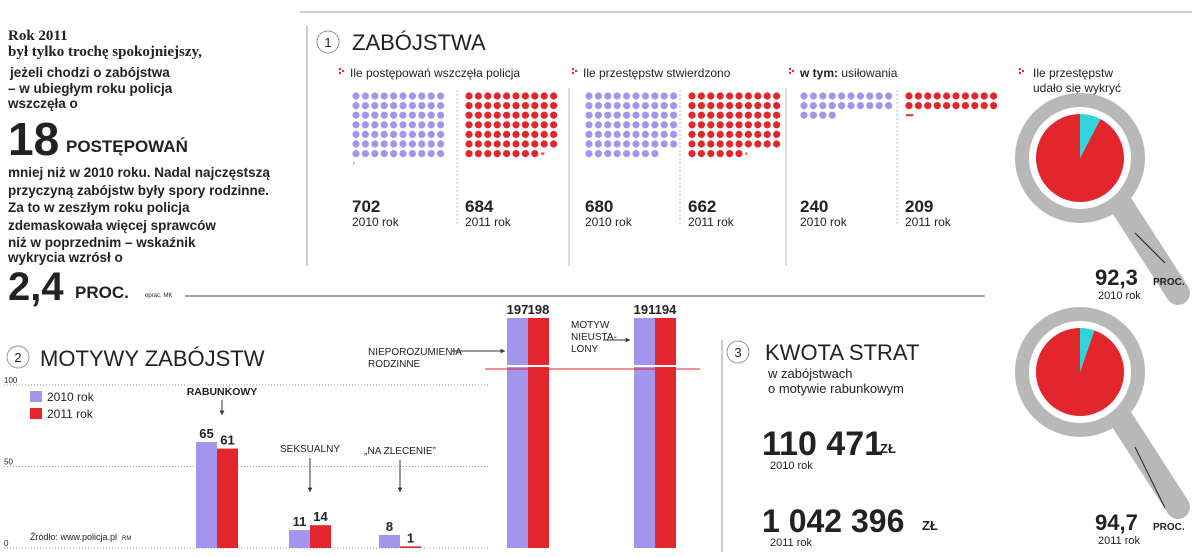 This screenshot has width=1200, height=557. Describe the element at coordinates (222, 392) in the screenshot. I see `category-label: RABUNKOWY` at that location.